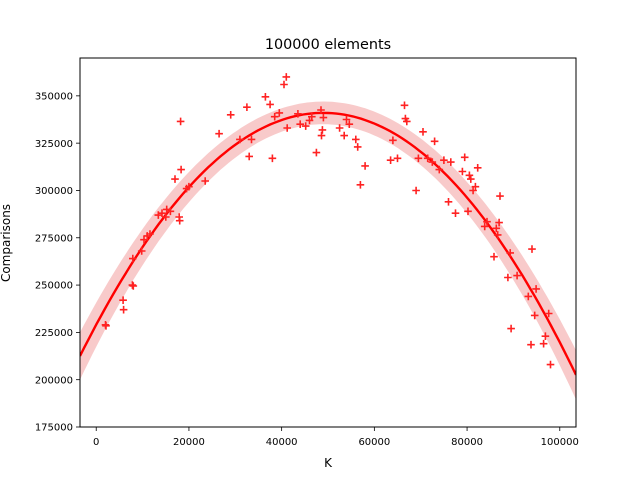 This screenshot has height=480, width=640. Describe the element at coordinates (560, 442) in the screenshot. I see `x-tick-label: 100000` at that location.